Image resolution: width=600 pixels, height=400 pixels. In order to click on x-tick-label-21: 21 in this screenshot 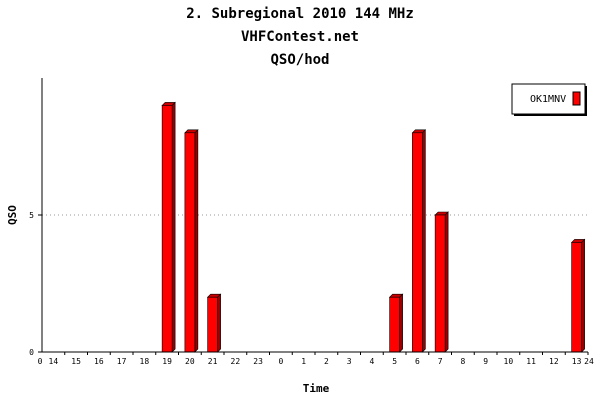, I will do `click(213, 361)`.